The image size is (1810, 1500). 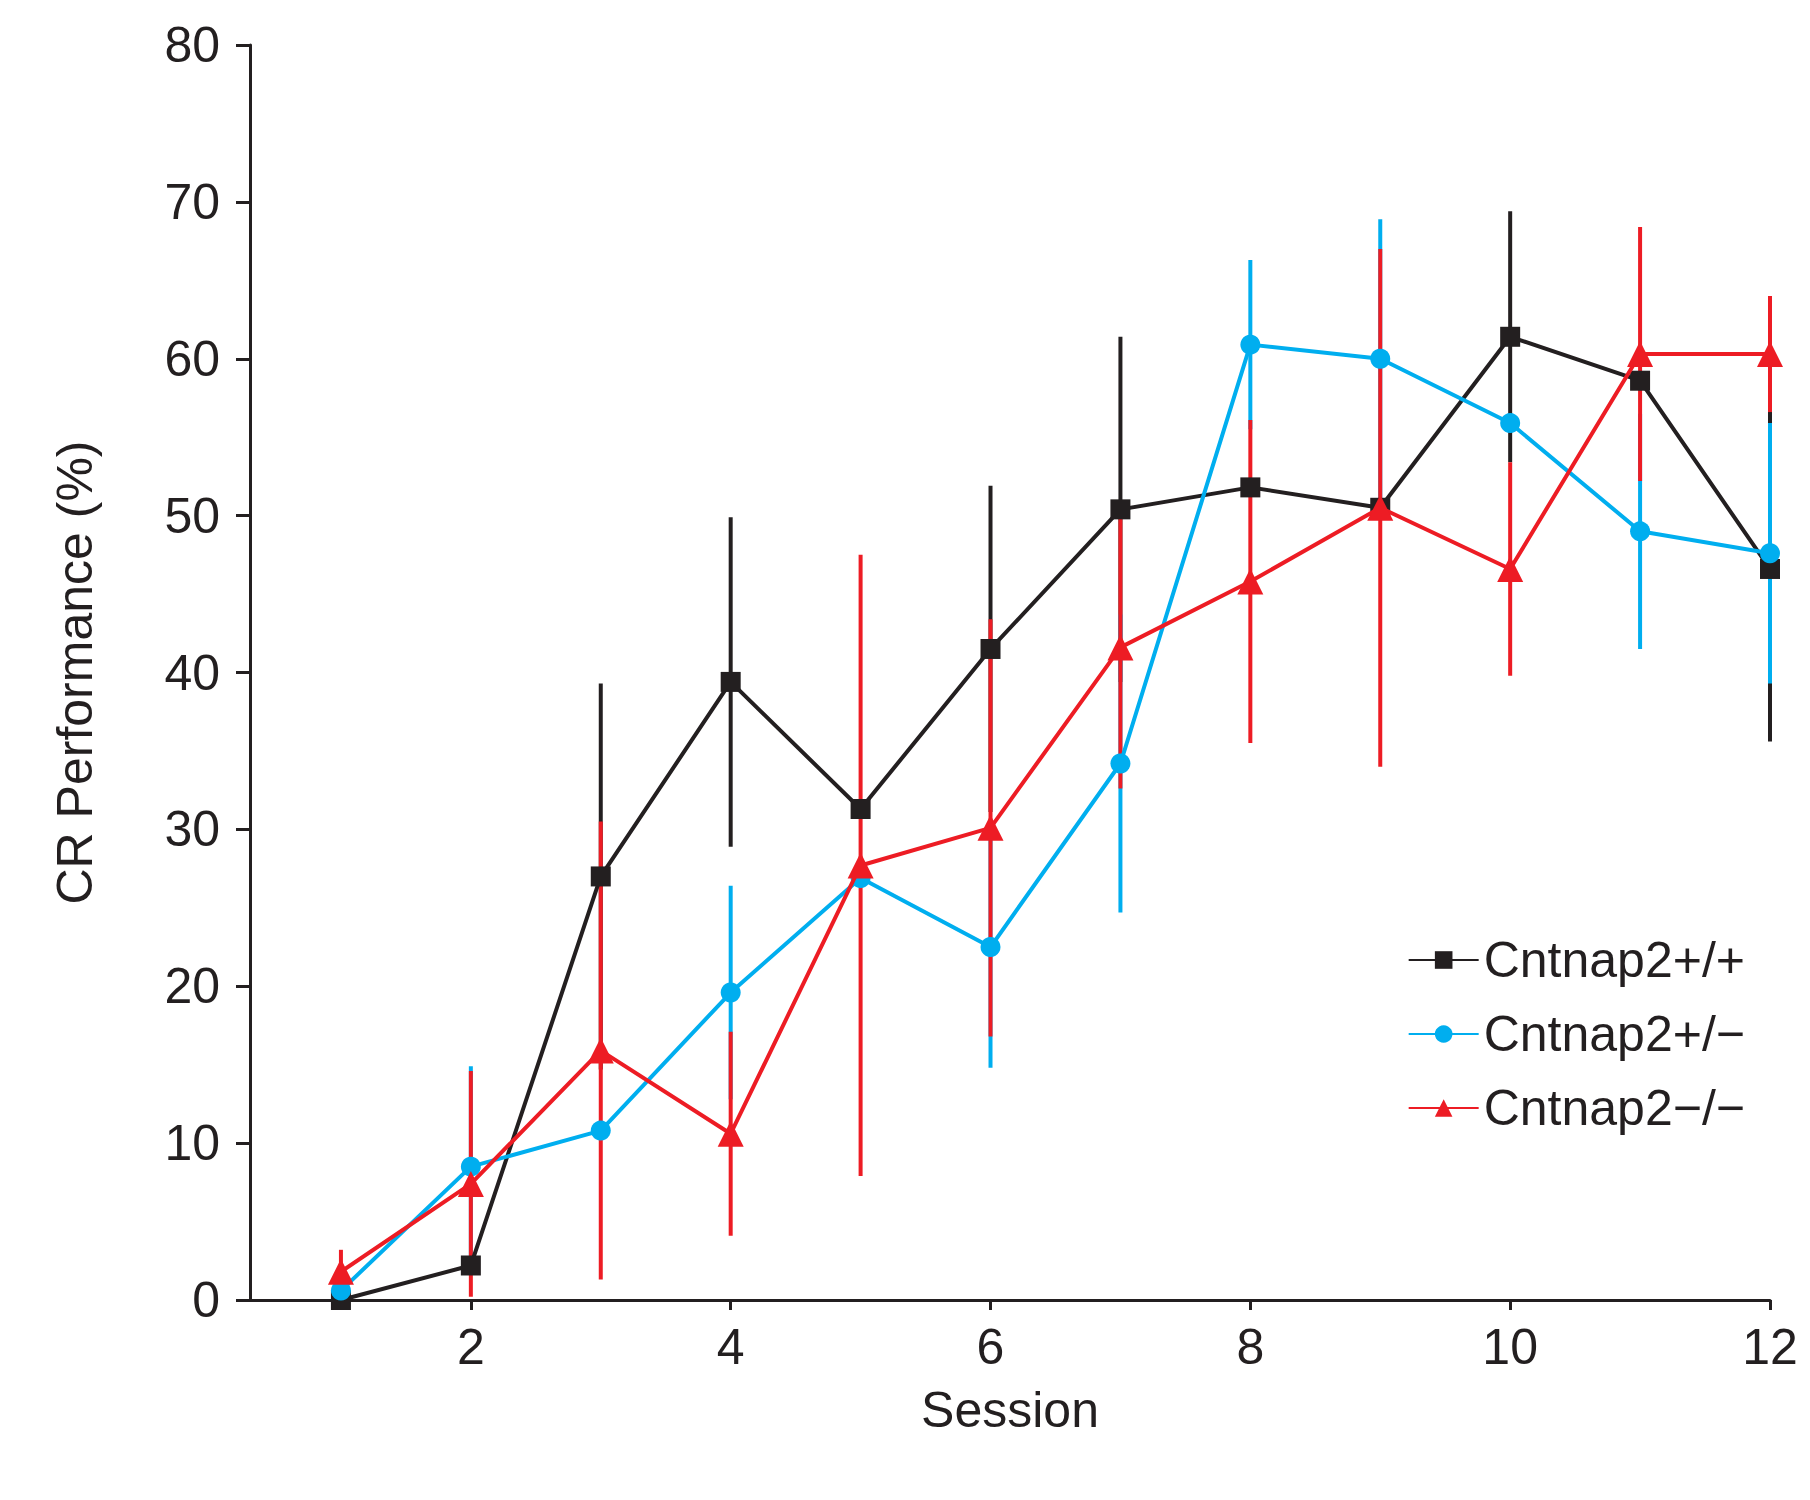 What do you see at coordinates (192, 829) in the screenshot?
I see `y-tick-label: 30` at bounding box center [192, 829].